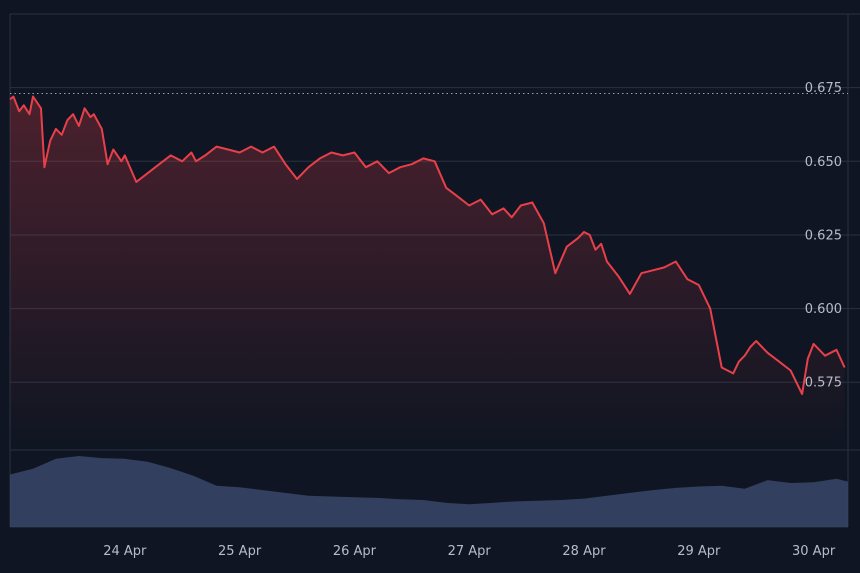  What do you see at coordinates (823, 162) in the screenshot?
I see `y-tick-label: 0.650` at bounding box center [823, 162].